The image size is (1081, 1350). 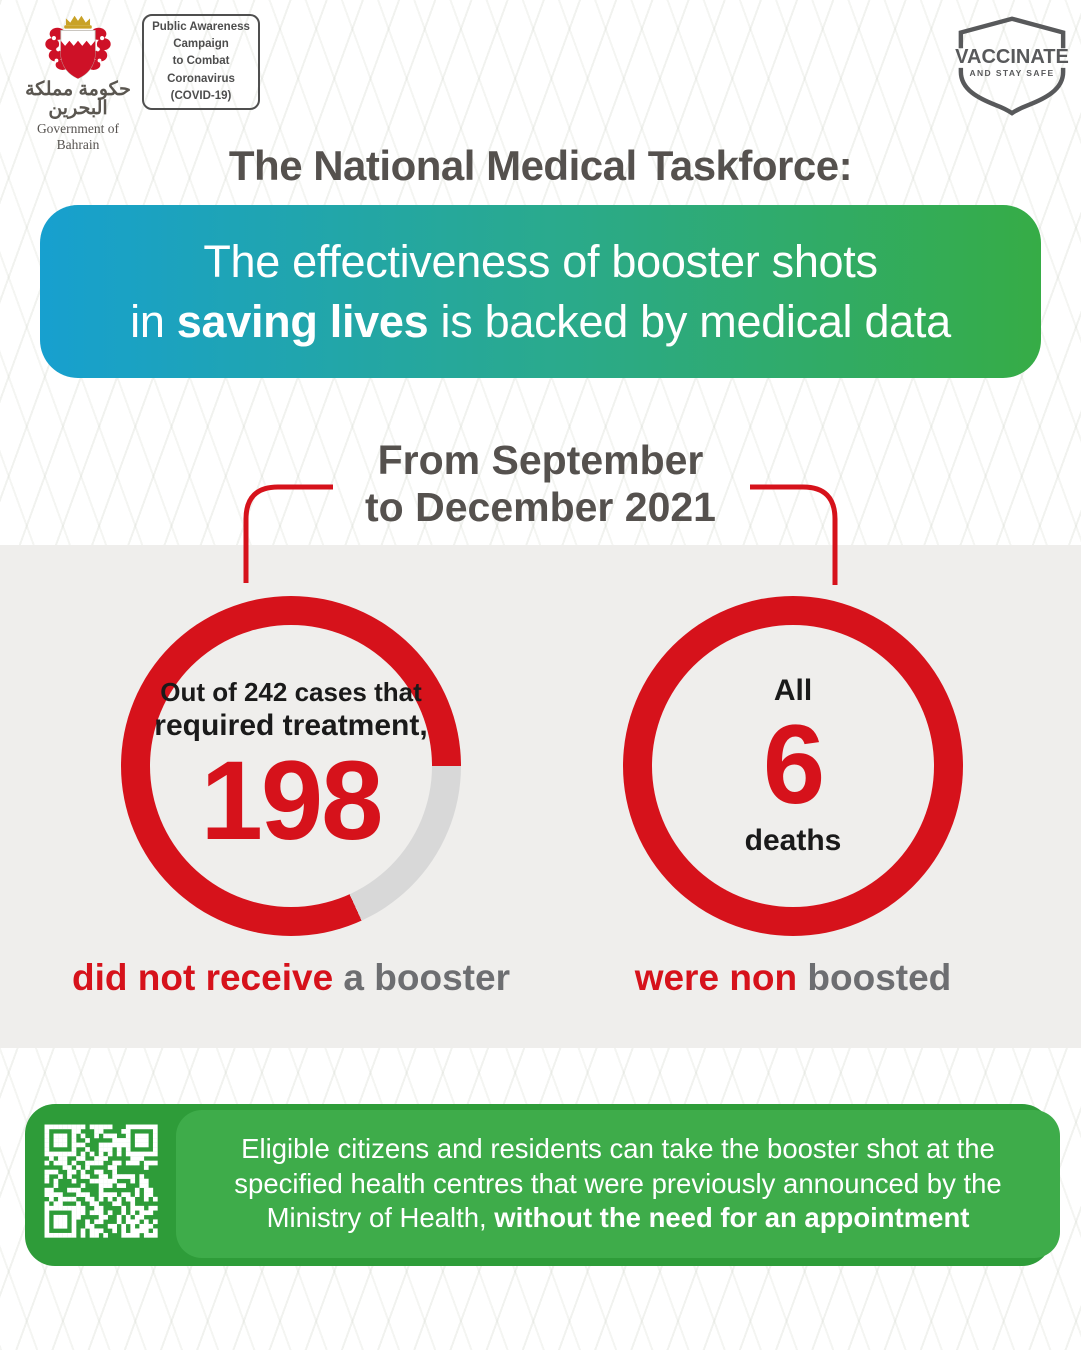 I want to click on vaccinate-shield-icon, so click(x=1012, y=66).